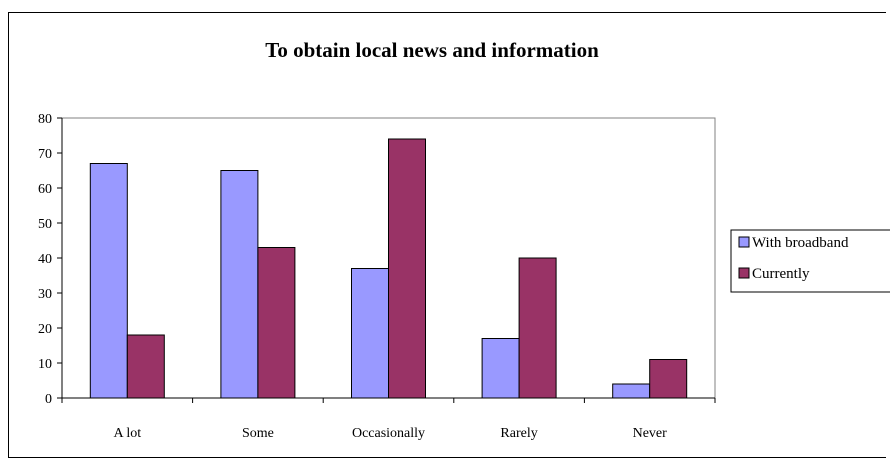 This screenshot has width=890, height=462. Describe the element at coordinates (45, 154) in the screenshot. I see `y-tick-label: 70` at that location.